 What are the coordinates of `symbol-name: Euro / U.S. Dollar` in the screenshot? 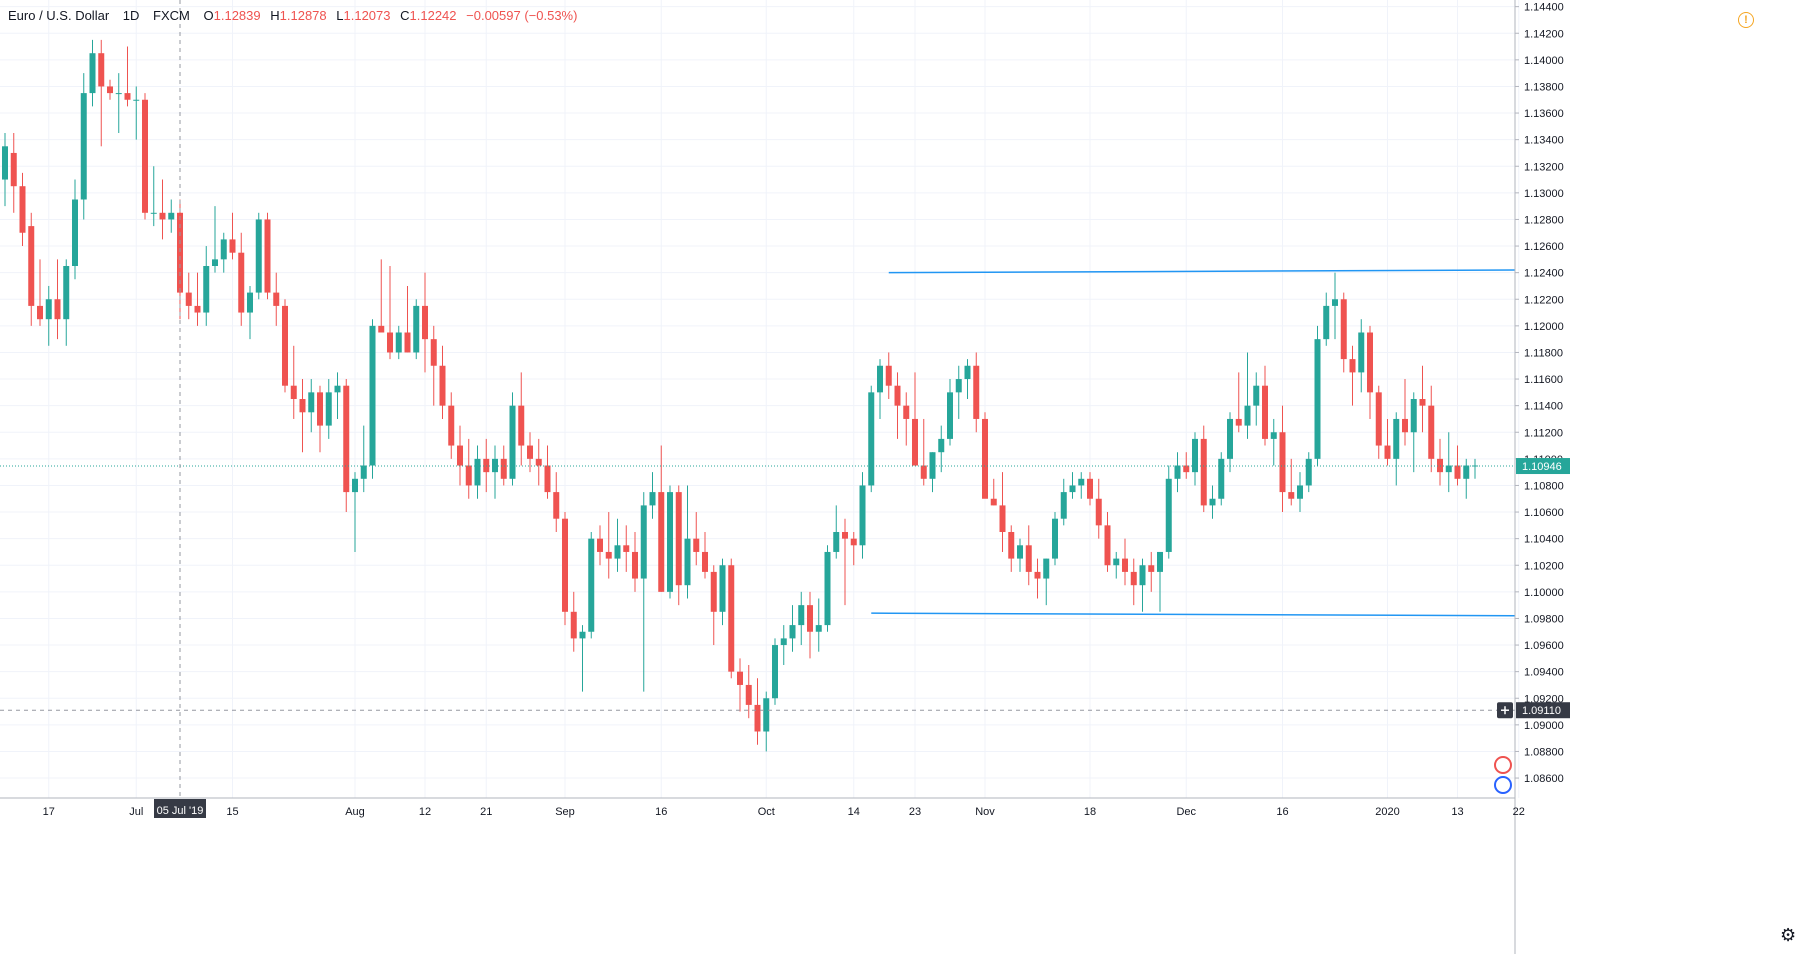 It's located at (59, 15).